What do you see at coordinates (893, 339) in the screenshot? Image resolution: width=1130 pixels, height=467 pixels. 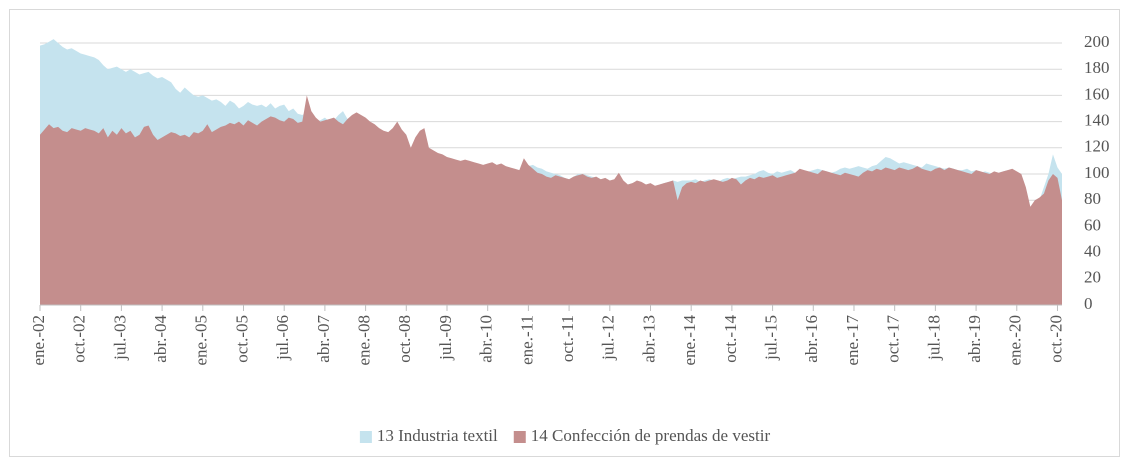 I see `x-tick-label: oct.-17` at bounding box center [893, 339].